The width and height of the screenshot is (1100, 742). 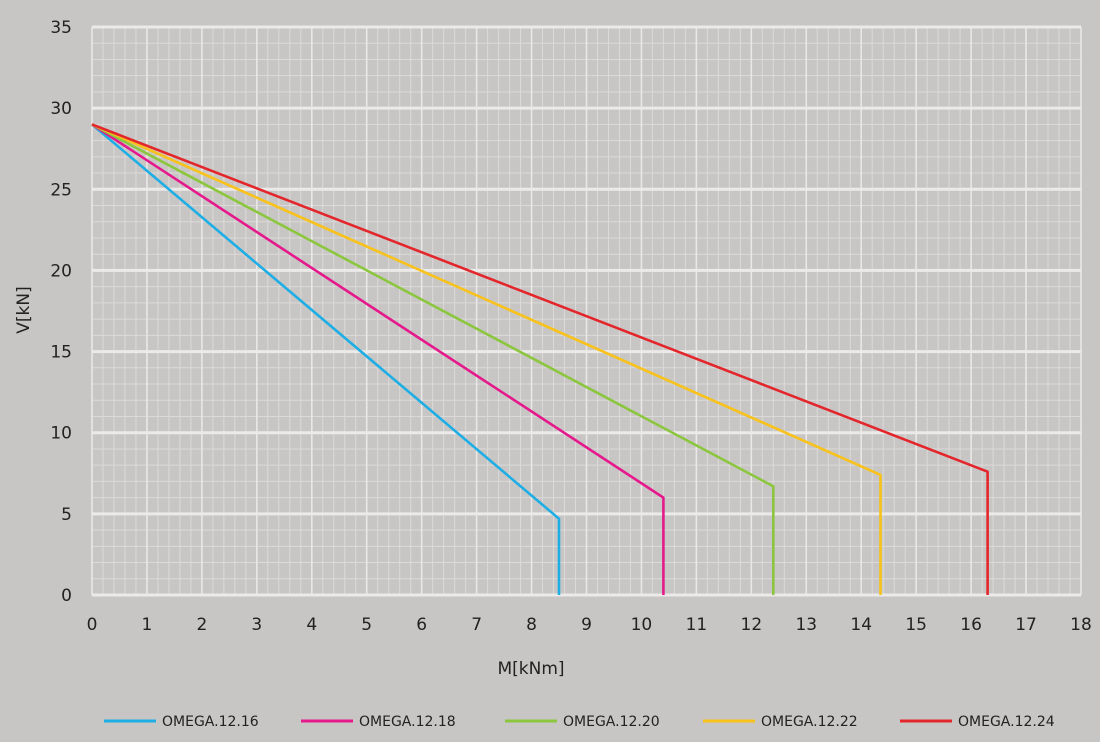 What do you see at coordinates (66, 515) in the screenshot?
I see `y-tick-label: 5` at bounding box center [66, 515].